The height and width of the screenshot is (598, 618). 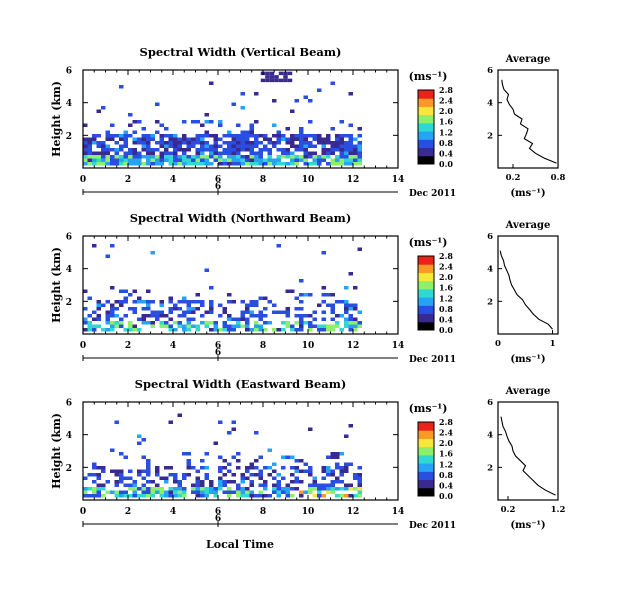 I want to click on colorbar-tick-label: 0.4, so click(x=446, y=485).